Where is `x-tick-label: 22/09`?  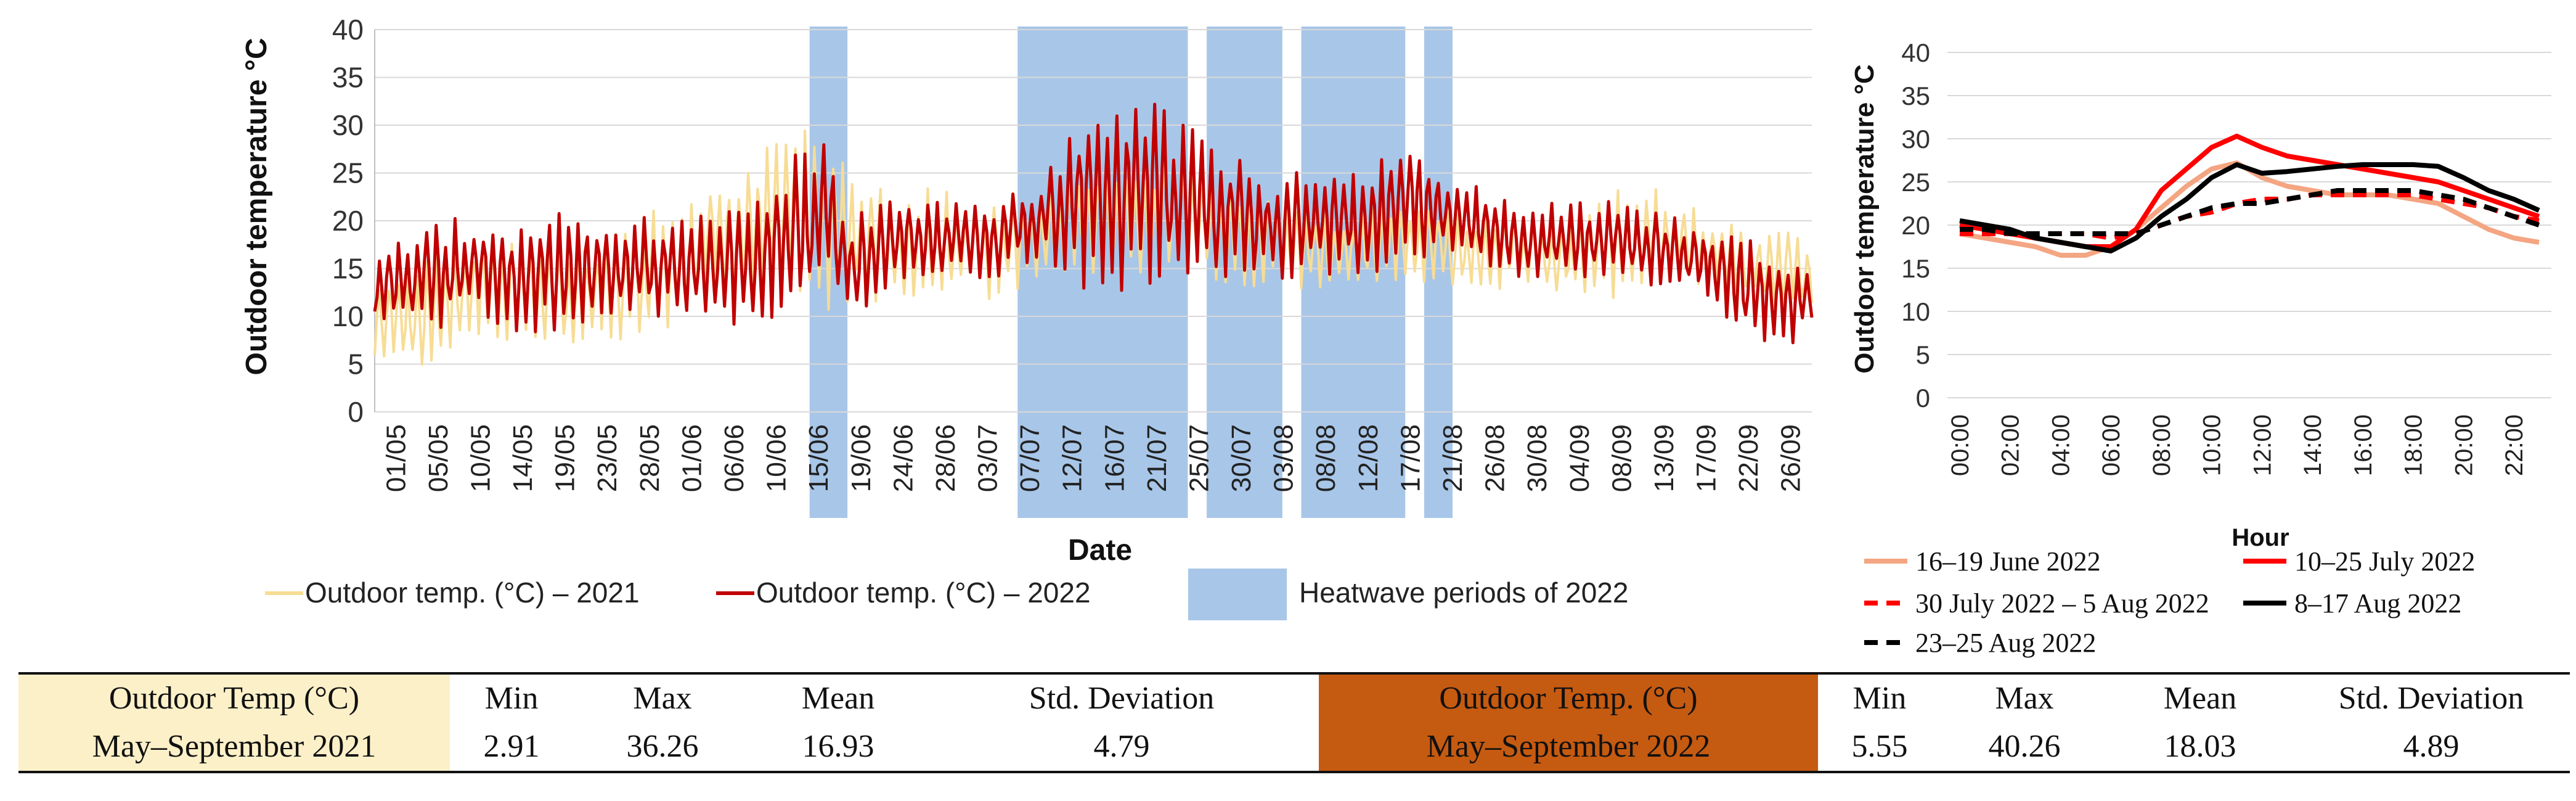 x-tick-label: 22/09 is located at coordinates (1749, 458).